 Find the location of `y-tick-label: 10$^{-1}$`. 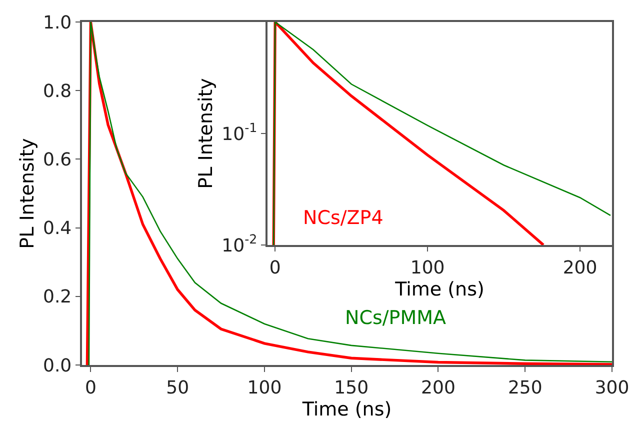

y-tick-label: 10$^{-1}$ is located at coordinates (240, 132).